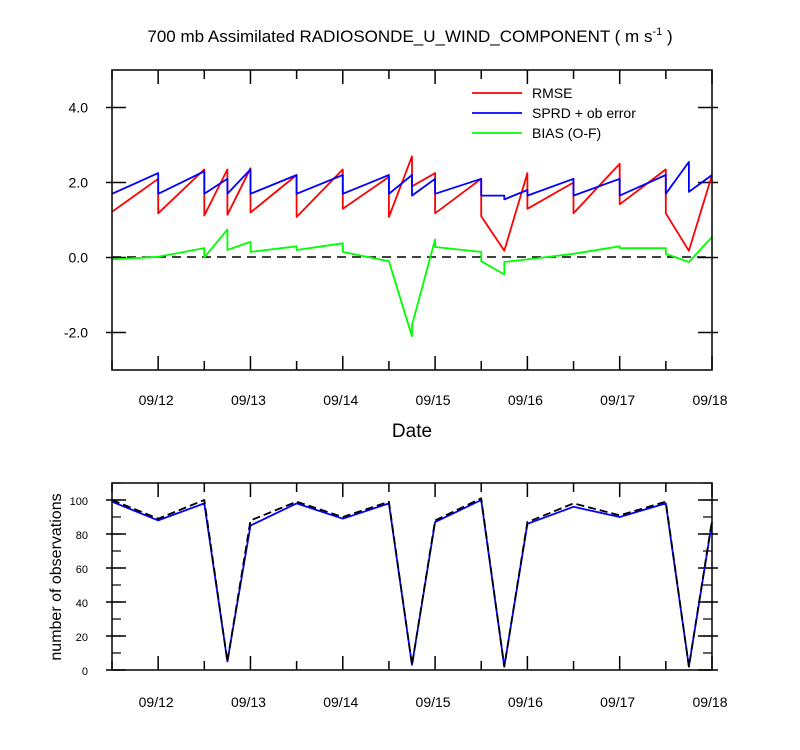 This screenshot has width=800, height=750. I want to click on legend: RMSE SPRD + ob error BIAS (O-F), so click(554, 113).